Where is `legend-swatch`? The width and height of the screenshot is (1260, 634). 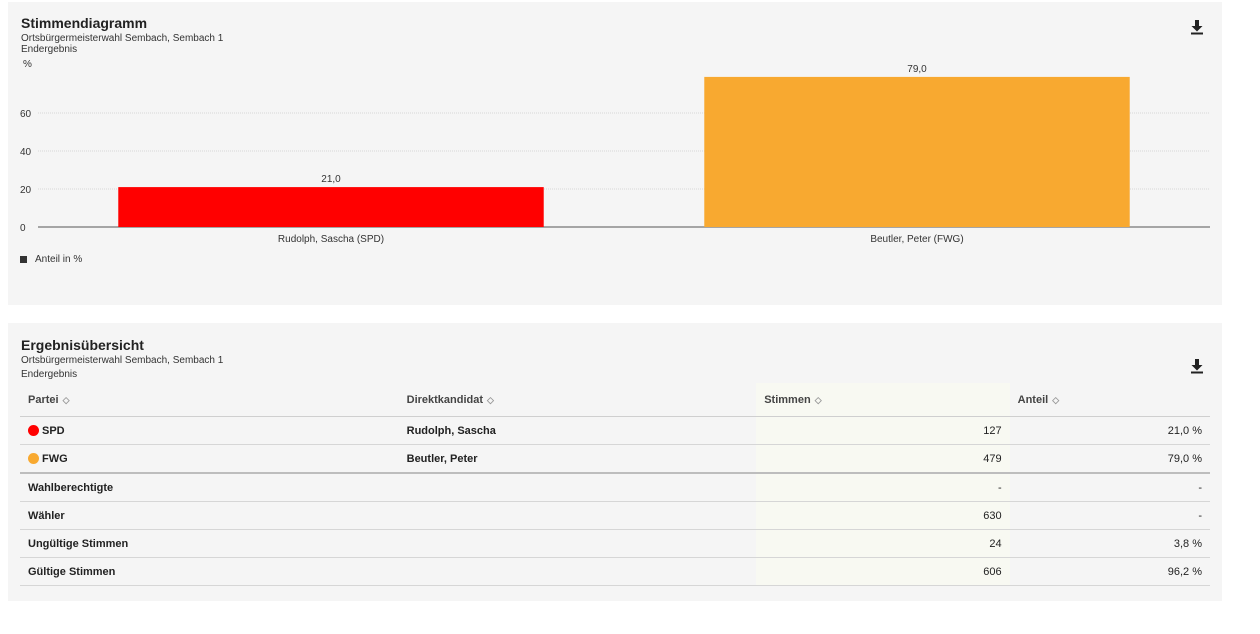 legend-swatch is located at coordinates (23, 259).